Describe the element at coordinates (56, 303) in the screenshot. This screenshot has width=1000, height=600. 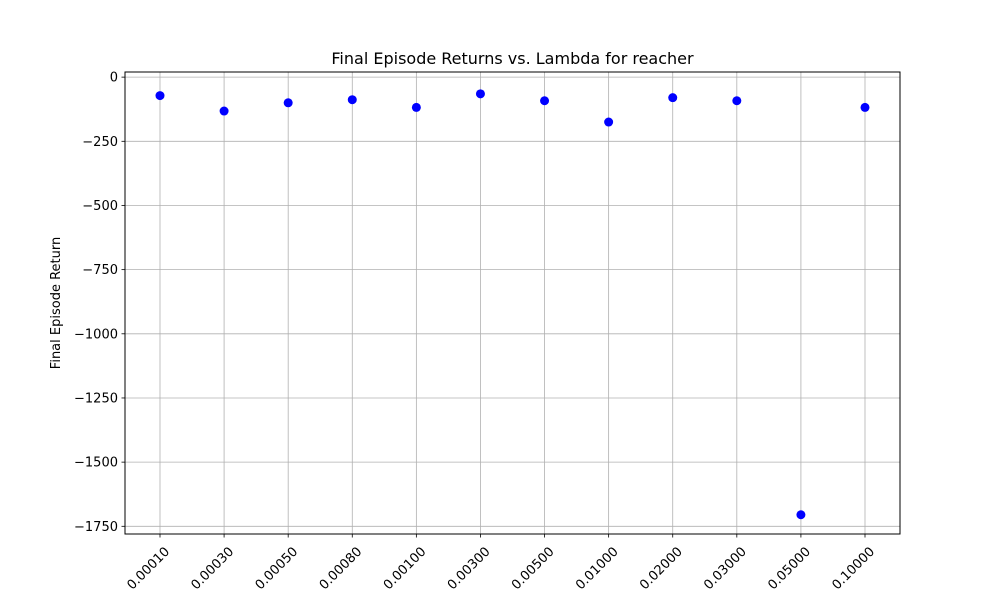
I see `y-axis-label: Final Episode Return` at that location.